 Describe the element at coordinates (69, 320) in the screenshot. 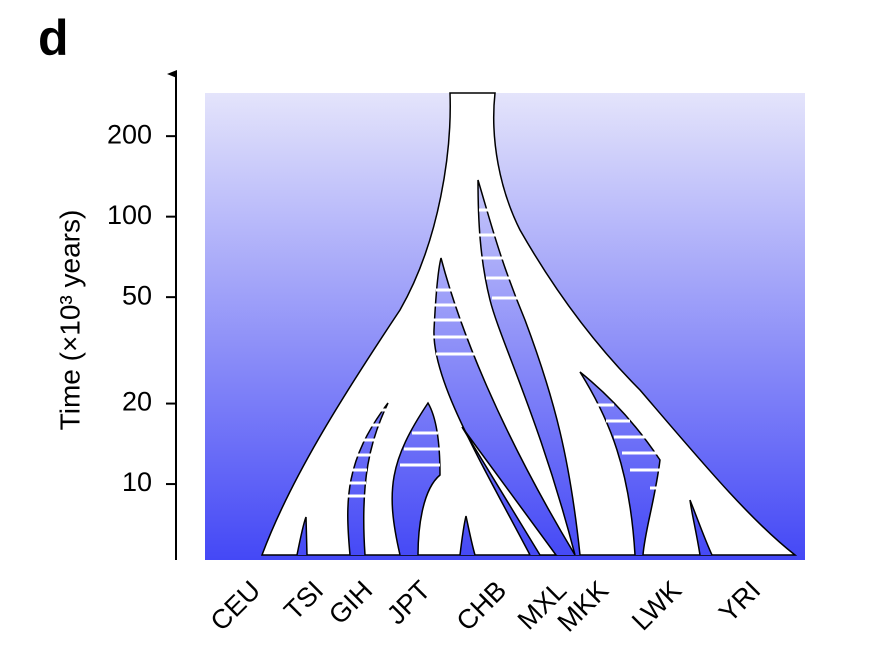

I see `y-axis-label: Time (×10³ years)` at that location.